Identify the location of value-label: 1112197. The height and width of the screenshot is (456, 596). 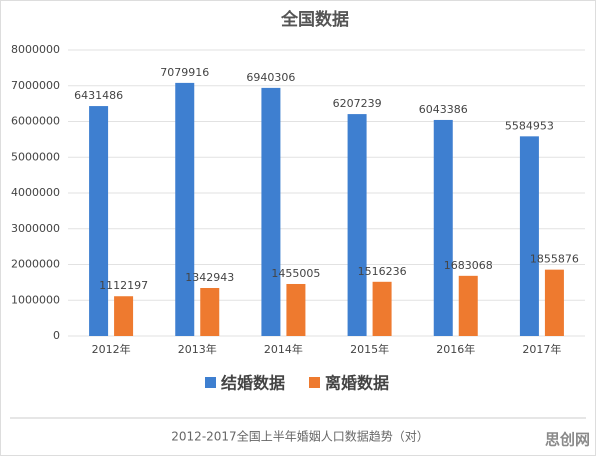
(123, 285).